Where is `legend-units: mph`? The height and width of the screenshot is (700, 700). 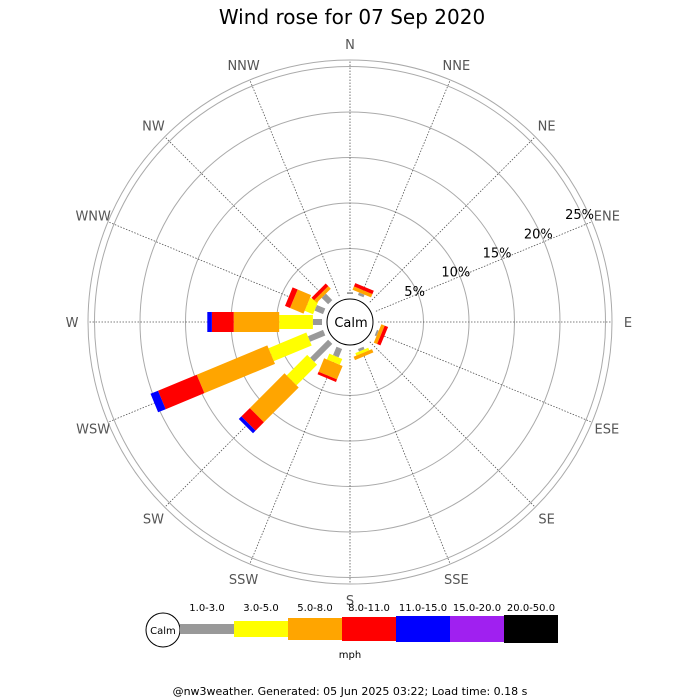
legend-units: mph is located at coordinates (350, 655).